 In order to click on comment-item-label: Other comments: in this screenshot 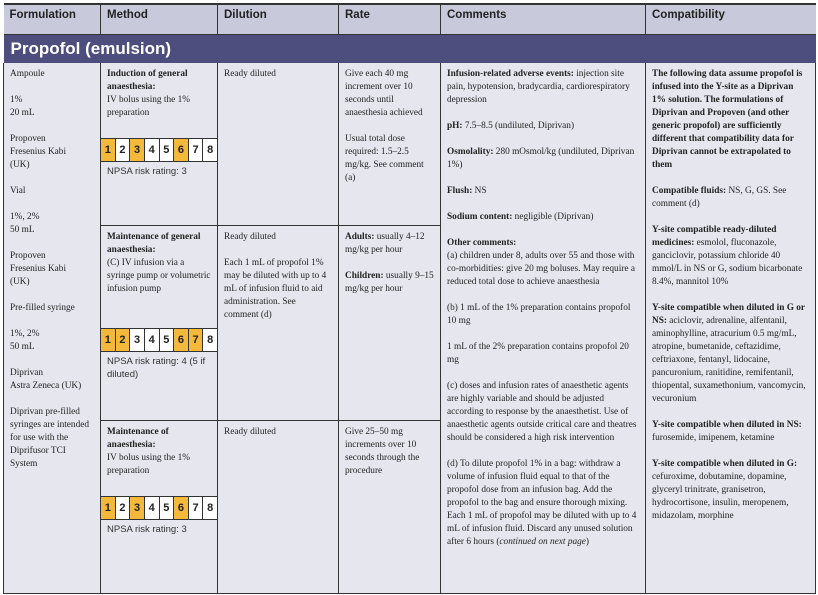, I will do `click(482, 243)`.